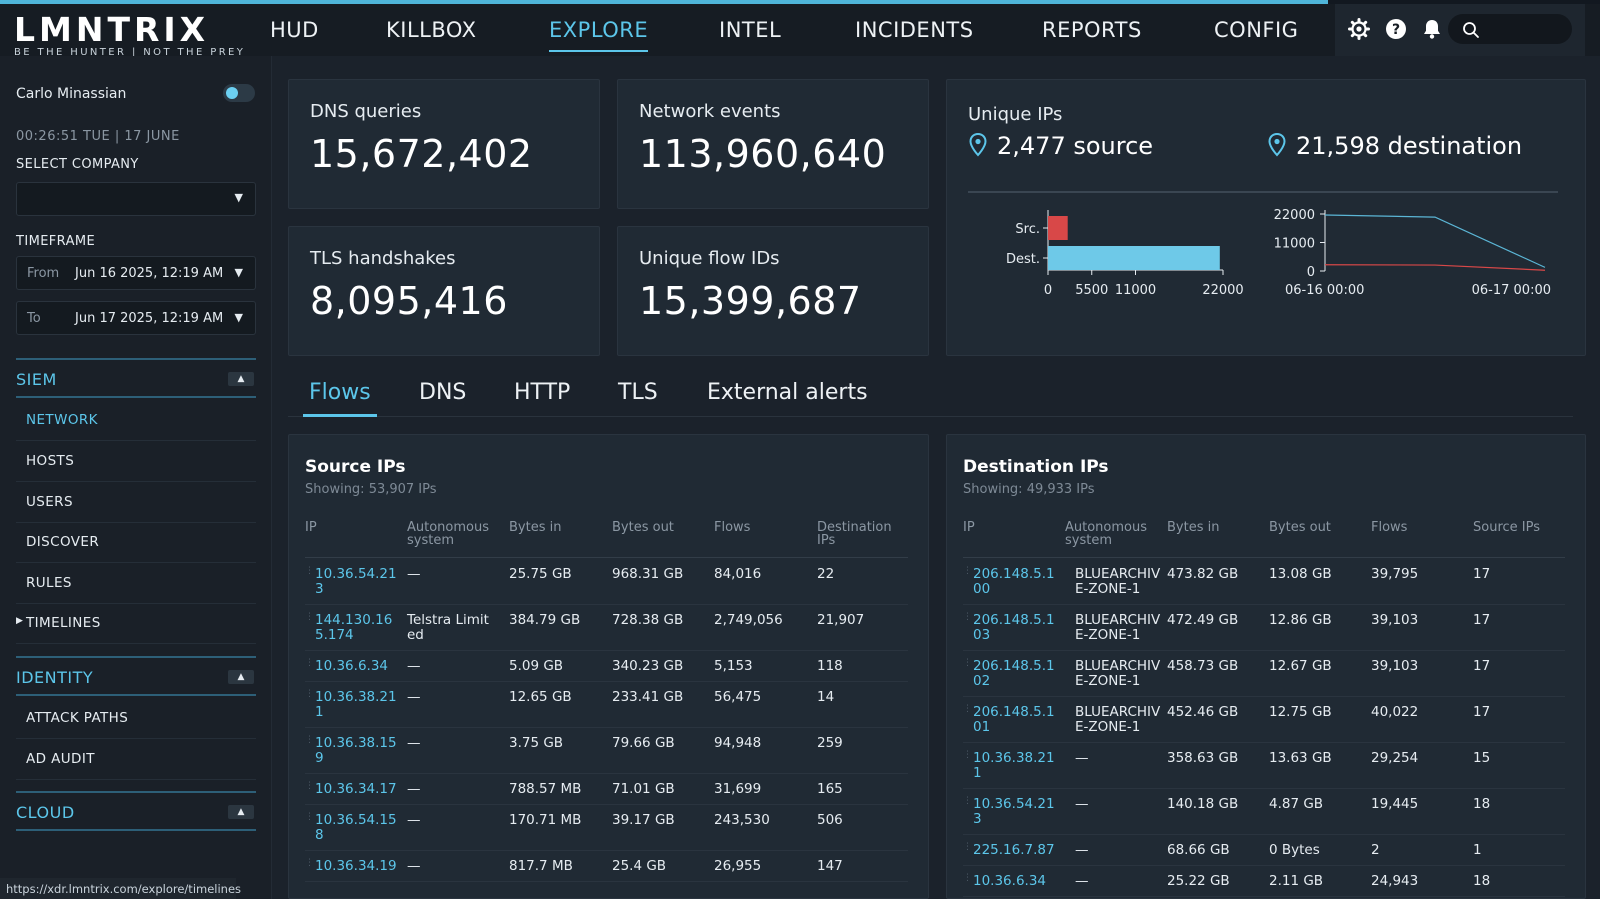  What do you see at coordinates (1510, 29) in the screenshot?
I see `search-input` at bounding box center [1510, 29].